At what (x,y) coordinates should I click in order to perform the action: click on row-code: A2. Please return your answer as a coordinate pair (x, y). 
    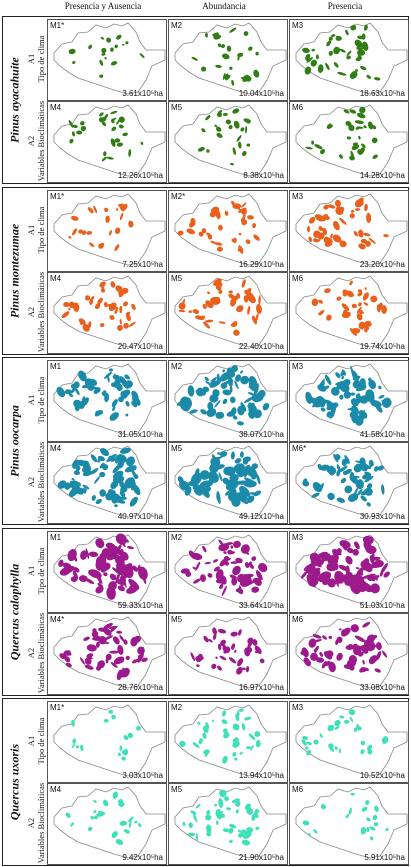
    Looking at the image, I should click on (31, 653).